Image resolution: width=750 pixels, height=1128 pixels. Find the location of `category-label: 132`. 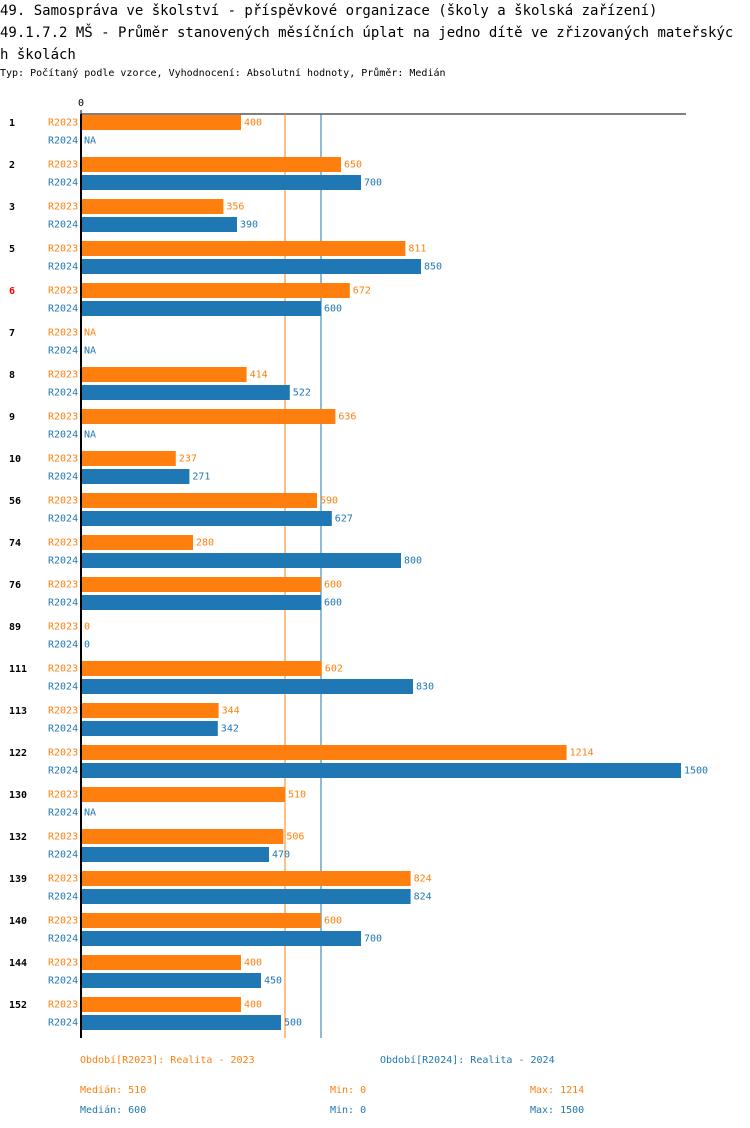

category-label: 132 is located at coordinates (18, 837).